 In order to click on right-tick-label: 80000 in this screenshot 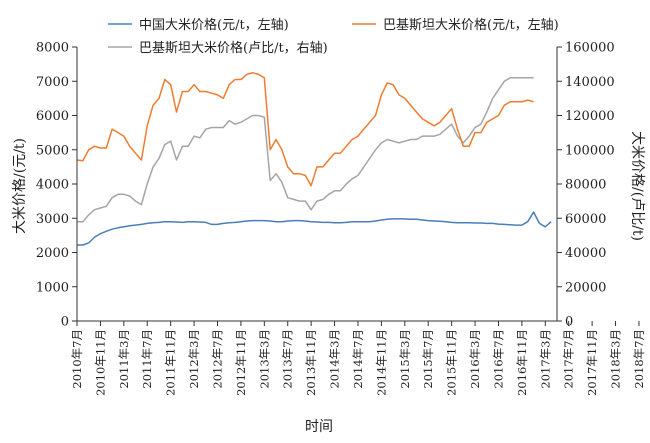, I will do `click(585, 185)`.